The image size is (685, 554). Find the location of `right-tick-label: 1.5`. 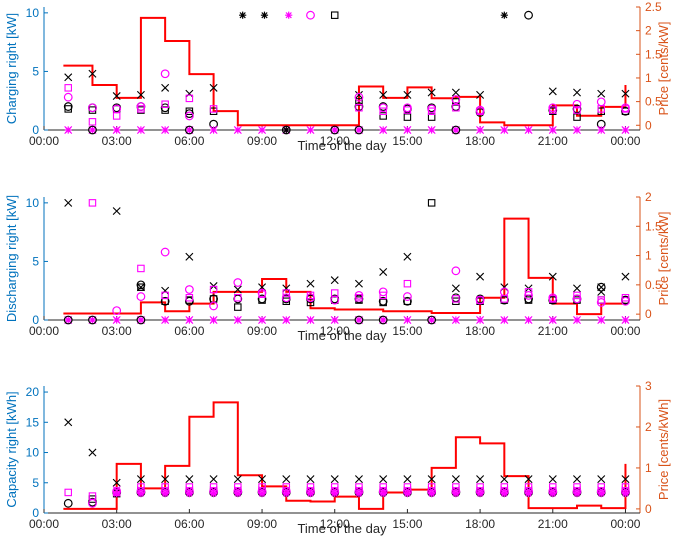

right-tick-label: 1.5 is located at coordinates (653, 226).